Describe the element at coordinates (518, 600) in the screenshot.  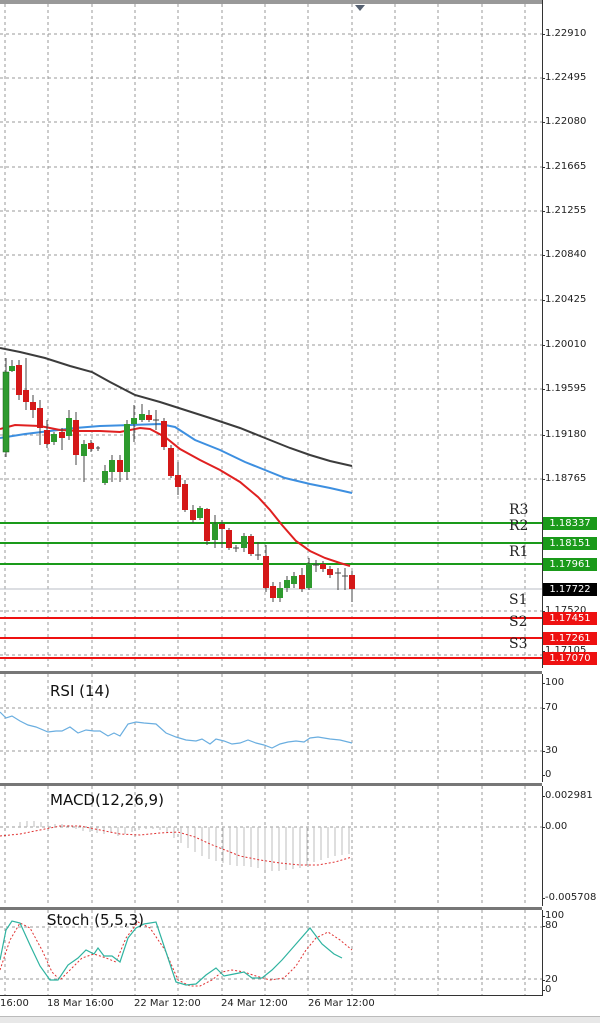
I see `s1-label: S1` at that location.